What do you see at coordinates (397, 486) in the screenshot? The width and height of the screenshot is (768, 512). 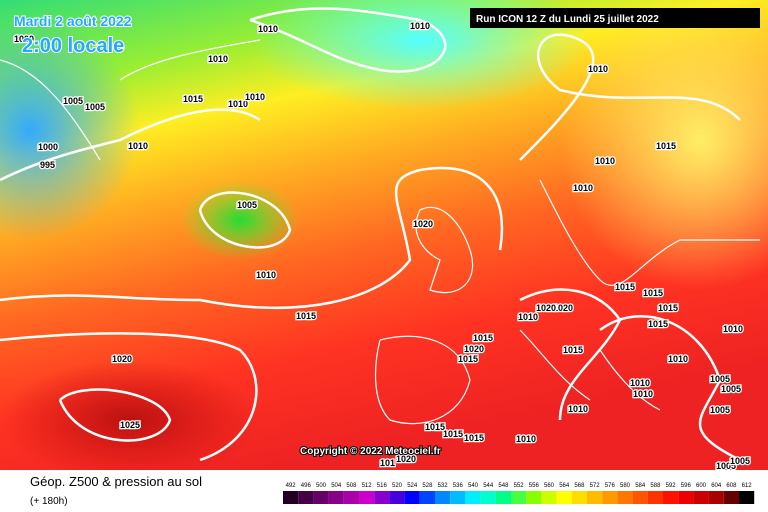 I see `scale-label: 520` at bounding box center [397, 486].